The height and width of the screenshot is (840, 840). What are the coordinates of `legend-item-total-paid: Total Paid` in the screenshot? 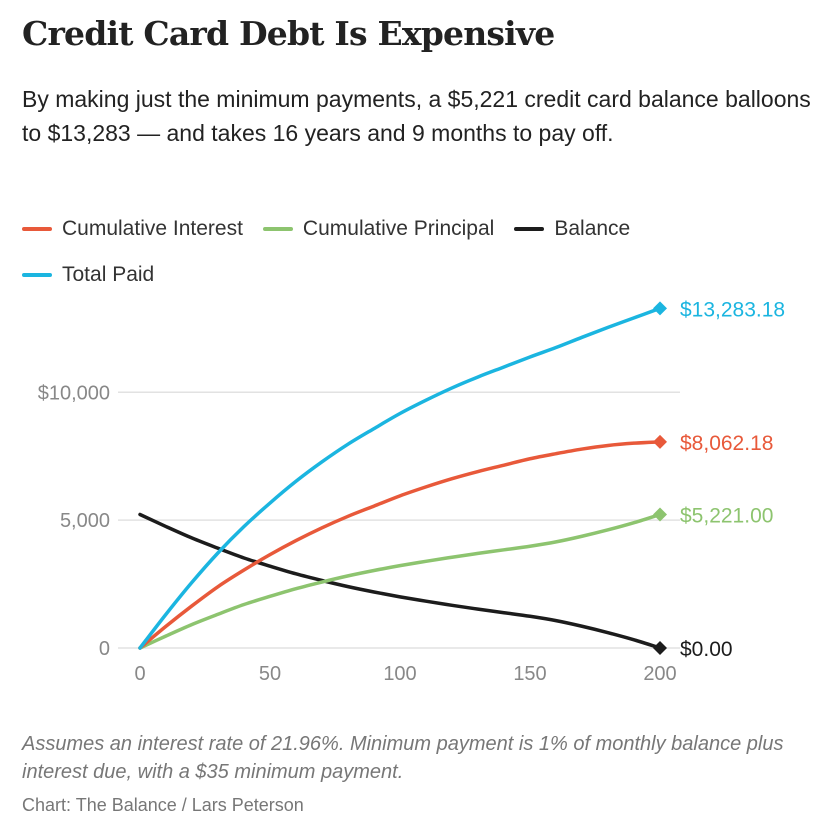 It's located at (88, 275).